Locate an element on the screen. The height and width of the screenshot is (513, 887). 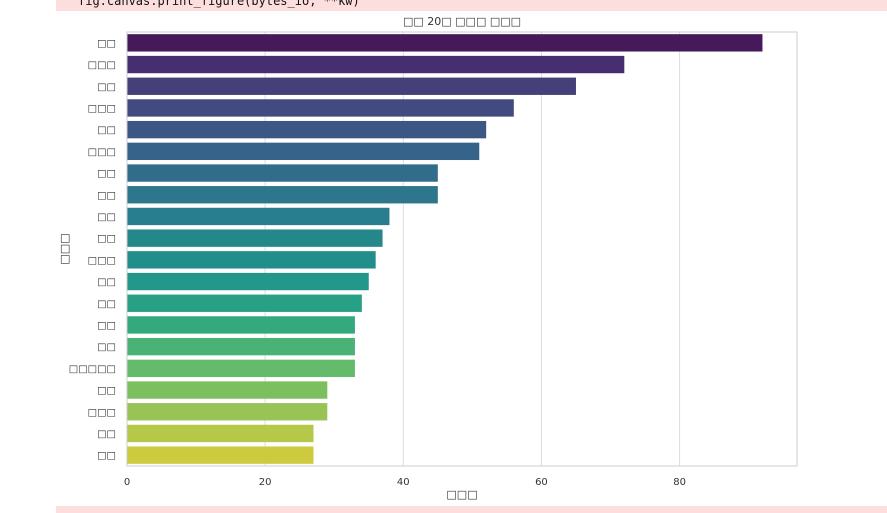
chart-title: □□ 20□ □□□ □□□ is located at coordinates (462, 21).